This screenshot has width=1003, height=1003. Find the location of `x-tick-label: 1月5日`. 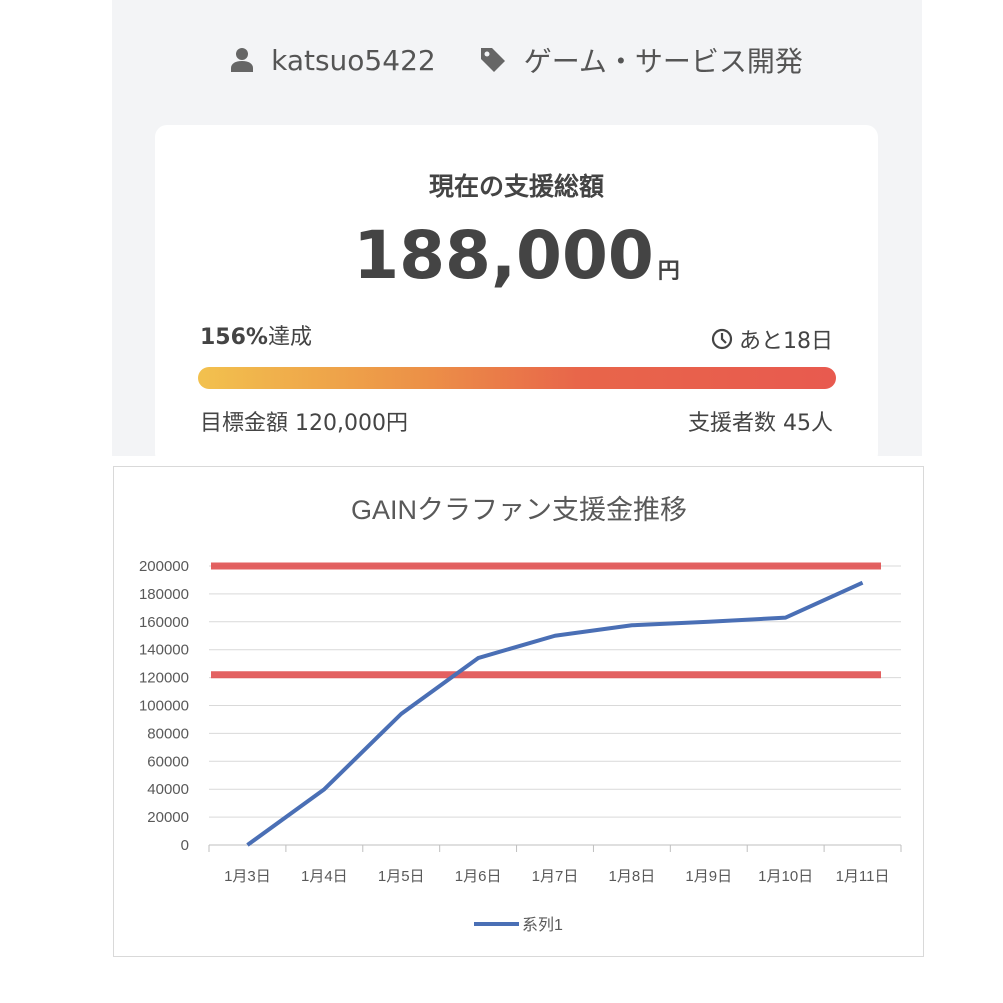

x-tick-label: 1月5日 is located at coordinates (401, 876).